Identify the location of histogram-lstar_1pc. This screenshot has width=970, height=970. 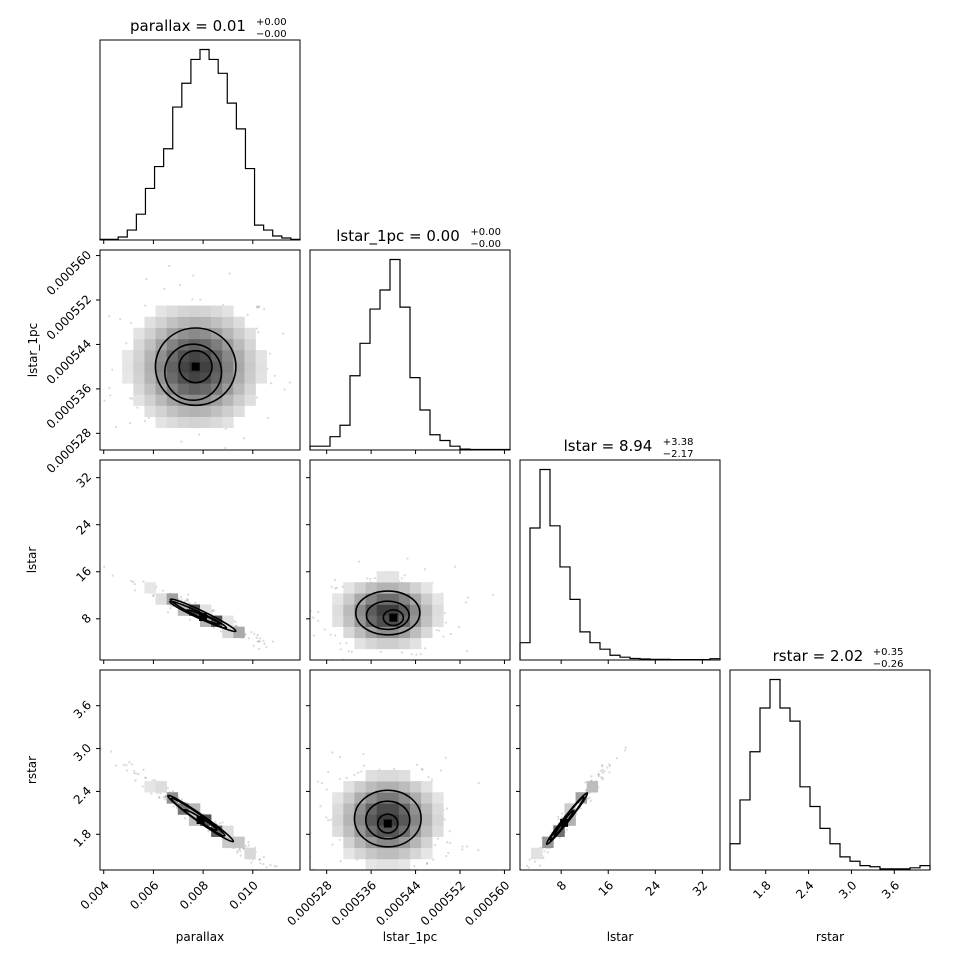
(410, 350).